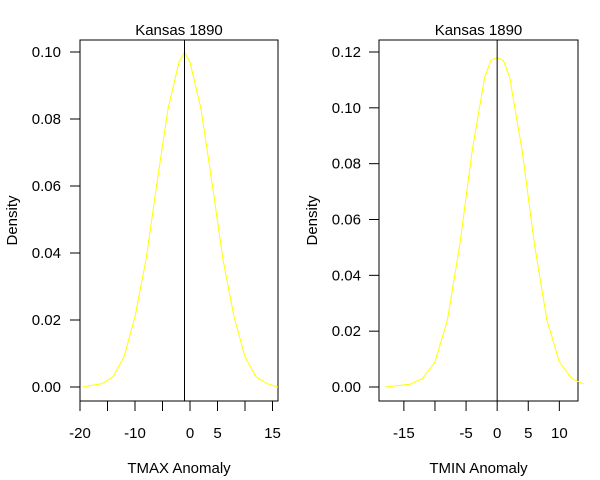 The image size is (600, 480). What do you see at coordinates (80, 433) in the screenshot?
I see `x-tick-label: -20` at bounding box center [80, 433].